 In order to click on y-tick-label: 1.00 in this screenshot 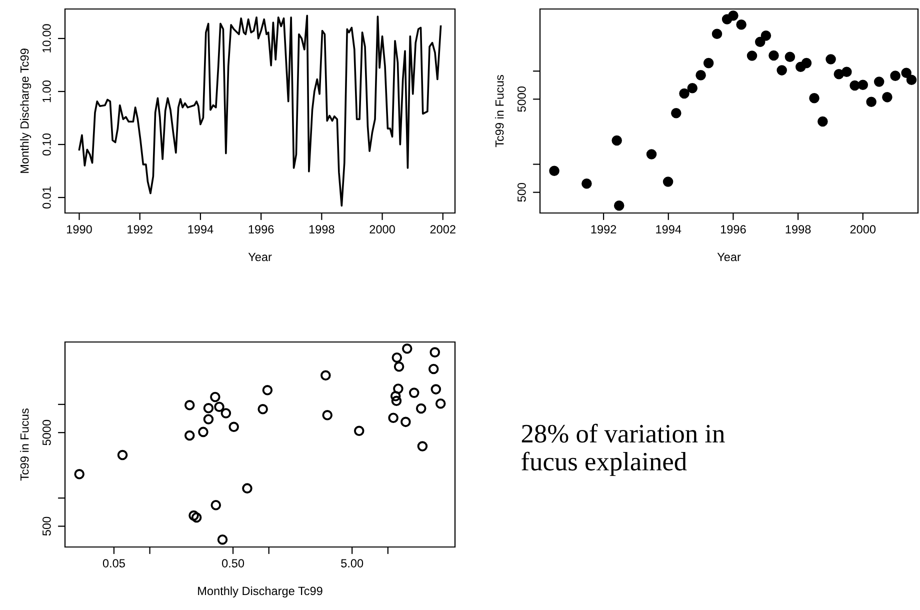, I will do `click(46, 91)`.